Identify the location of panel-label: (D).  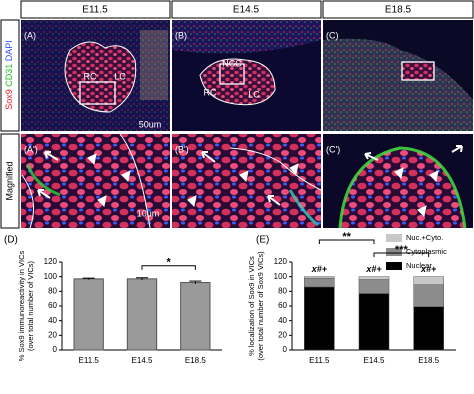
(11, 240).